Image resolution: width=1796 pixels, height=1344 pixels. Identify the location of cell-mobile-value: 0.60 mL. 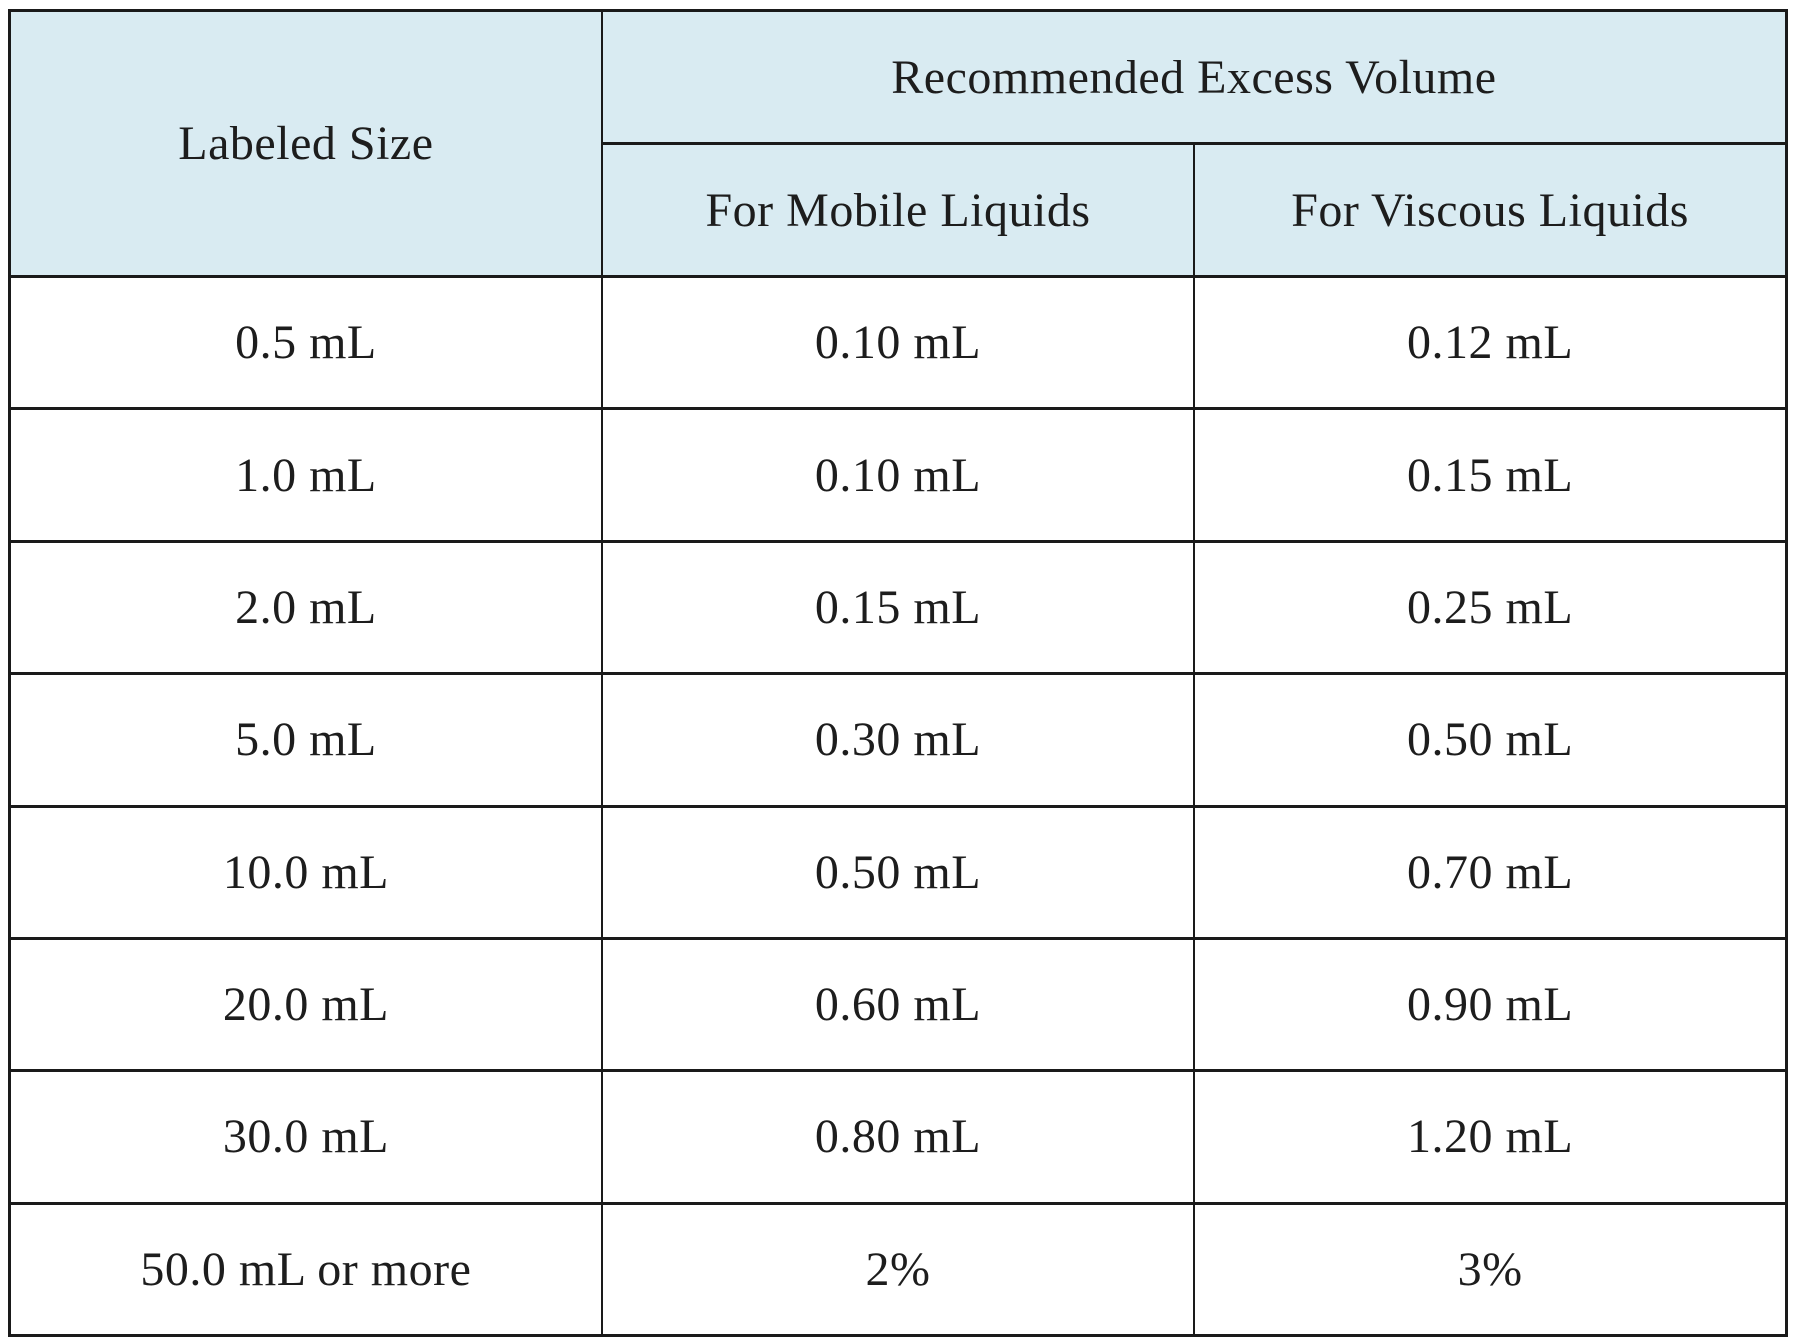
(898, 1004).